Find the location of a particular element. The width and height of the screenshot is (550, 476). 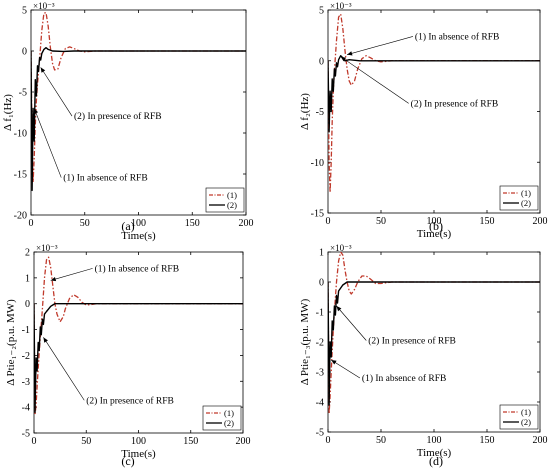

panel-caption: (c) is located at coordinates (127, 461).